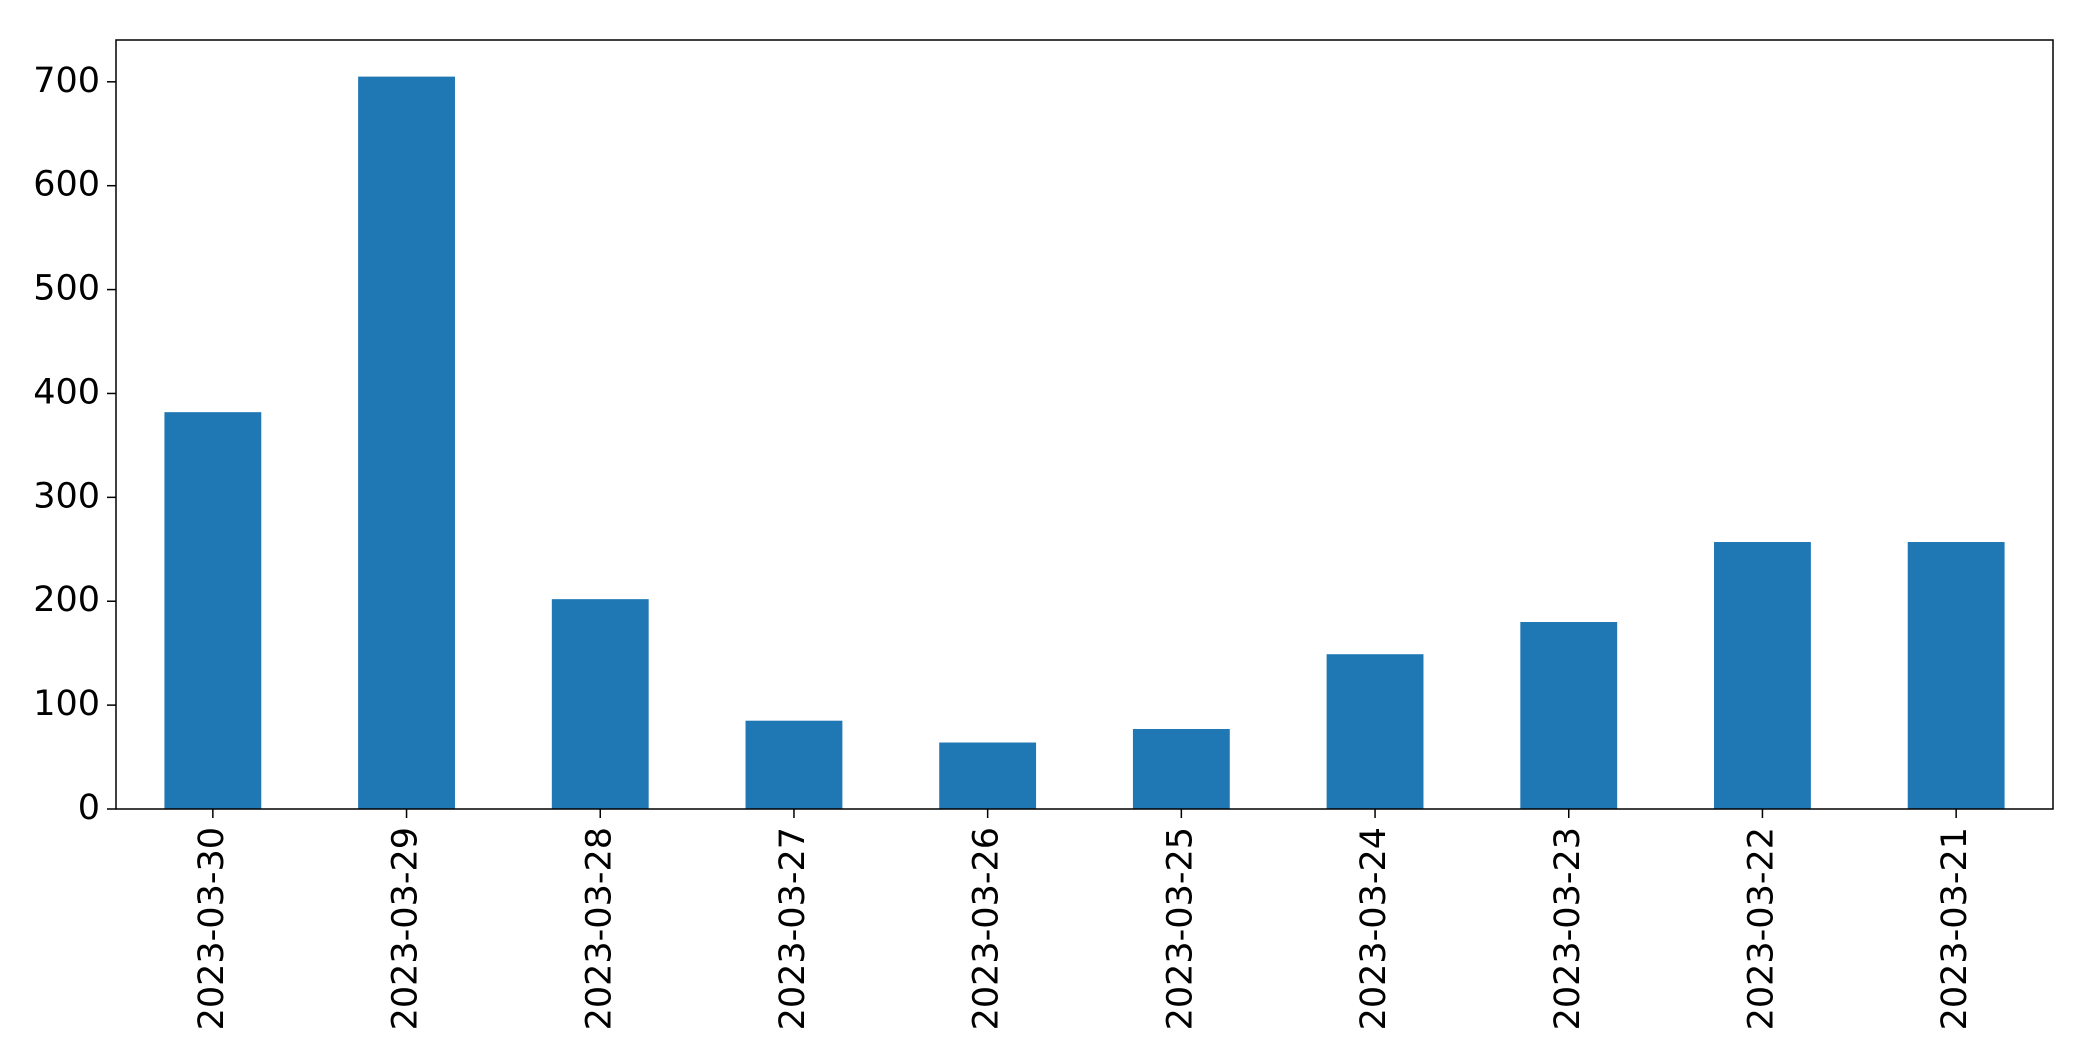 The height and width of the screenshot is (1061, 2093). What do you see at coordinates (406, 928) in the screenshot?
I see `x-tick-label: 2023-03-29` at bounding box center [406, 928].